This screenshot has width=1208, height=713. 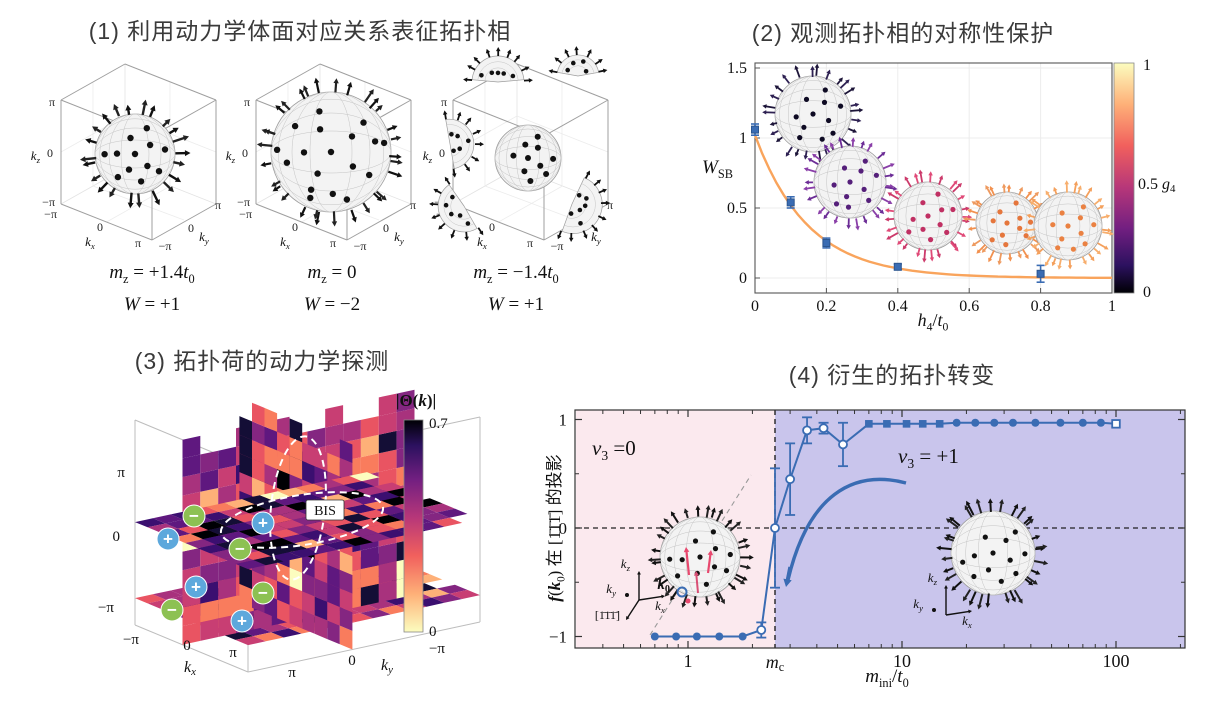 I want to click on kx-triad-label: kx, so click(x=660, y=606).